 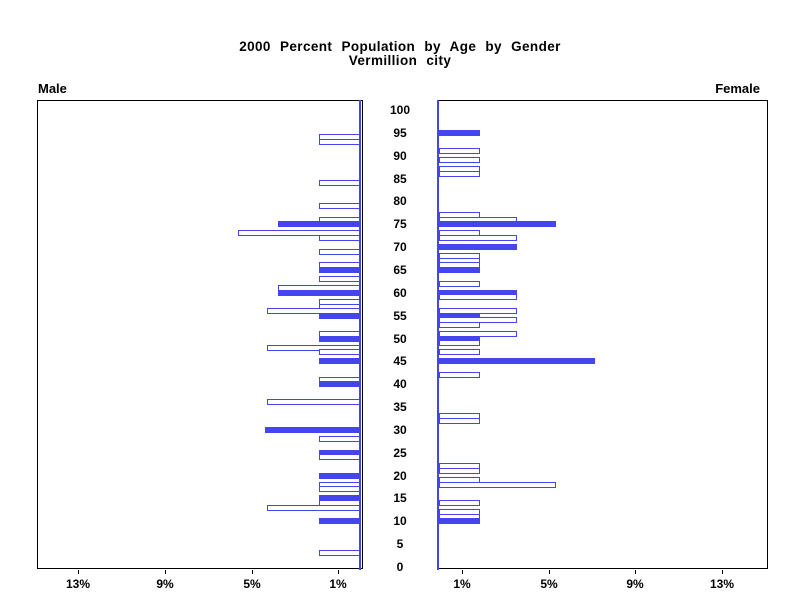 What do you see at coordinates (400, 316) in the screenshot?
I see `age-tick-label-55: 55` at bounding box center [400, 316].